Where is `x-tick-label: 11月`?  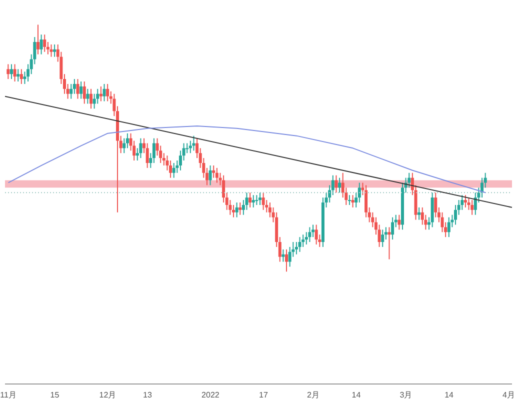 x-tick-label: 11月 is located at coordinates (8, 395).